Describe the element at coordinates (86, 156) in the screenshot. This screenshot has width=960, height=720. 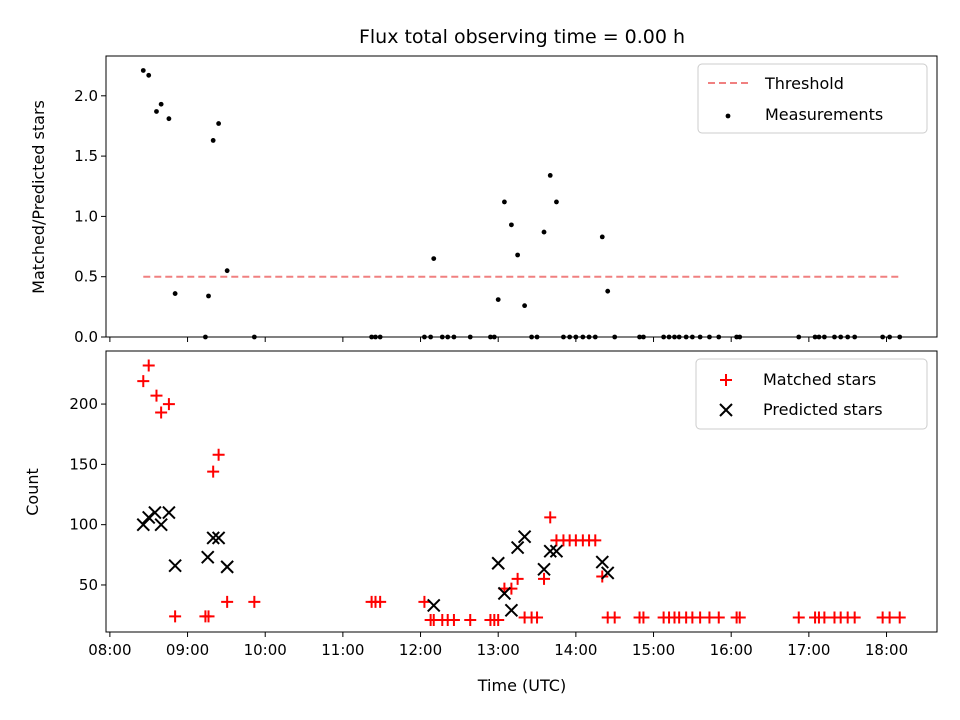
I see `top-ytick-label: 1.5` at that location.